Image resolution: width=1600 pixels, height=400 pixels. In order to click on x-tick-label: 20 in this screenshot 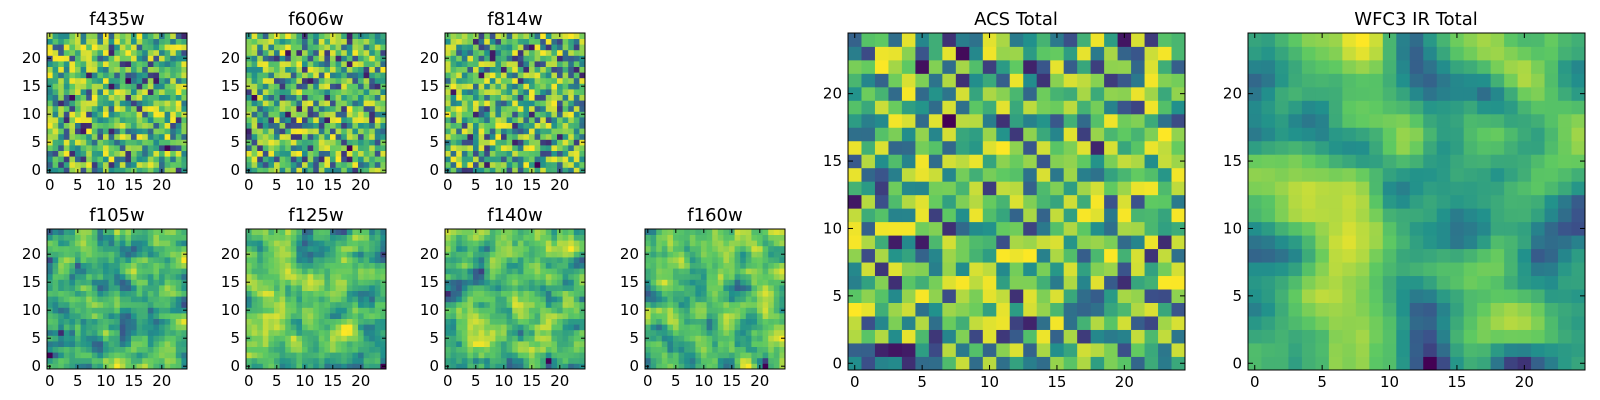, I will do `click(759, 381)`.